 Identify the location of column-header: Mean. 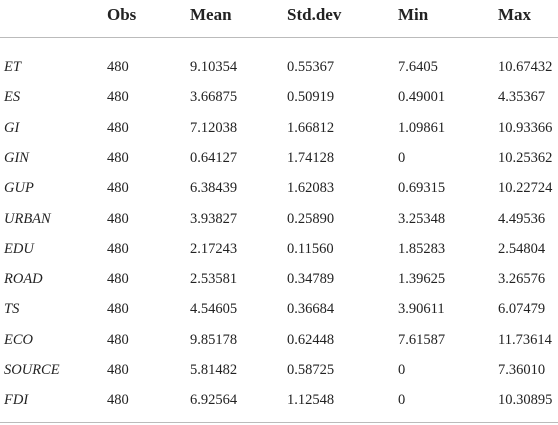
(211, 14).